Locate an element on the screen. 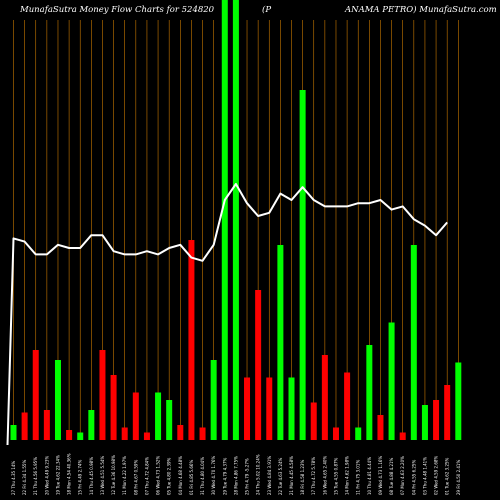  x-tick-label: 23 Wed 4.84 3.91% is located at coordinates (269, 475).